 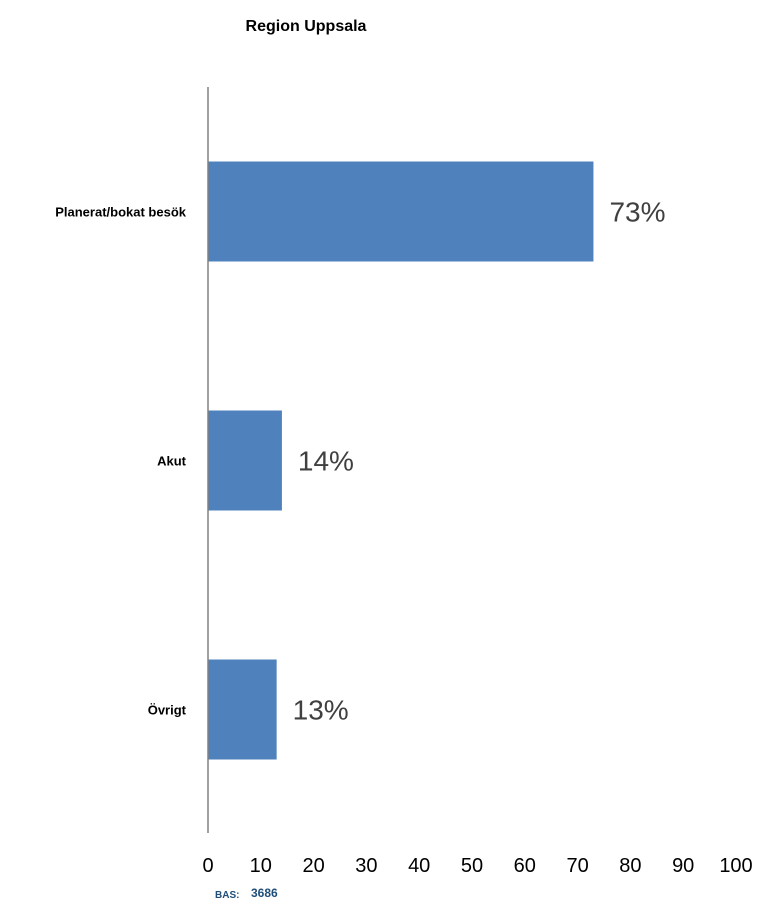 I want to click on category-label-ovrigt: Övrigt, so click(x=167, y=710).